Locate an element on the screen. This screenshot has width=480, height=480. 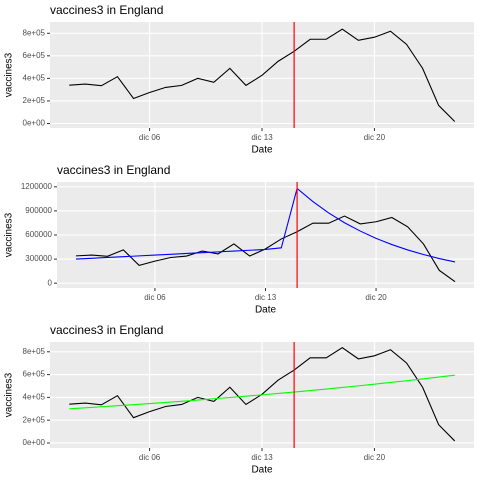
y-tick-label: 300000 is located at coordinates (38, 258).